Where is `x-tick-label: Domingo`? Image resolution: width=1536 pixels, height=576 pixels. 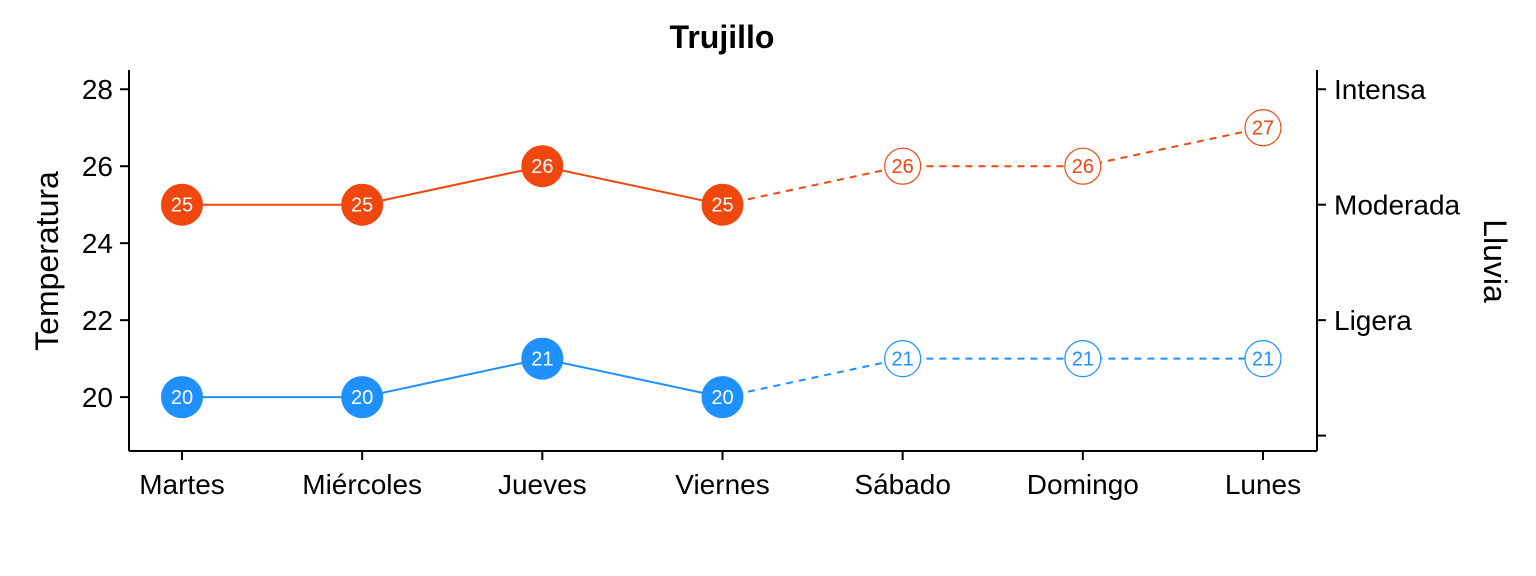
x-tick-label: Domingo is located at coordinates (1083, 484).